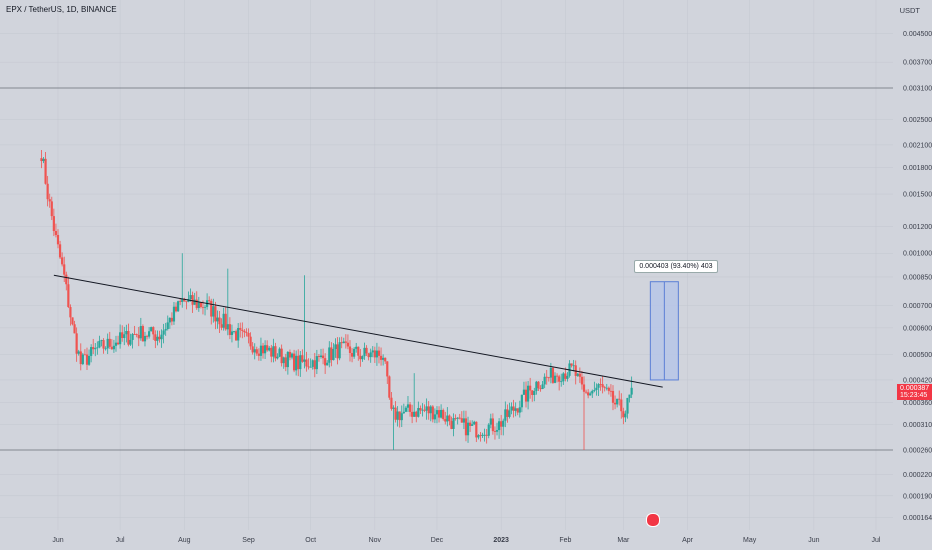 This screenshot has height=550, width=932. I want to click on time-tick-label: Dec, so click(437, 540).